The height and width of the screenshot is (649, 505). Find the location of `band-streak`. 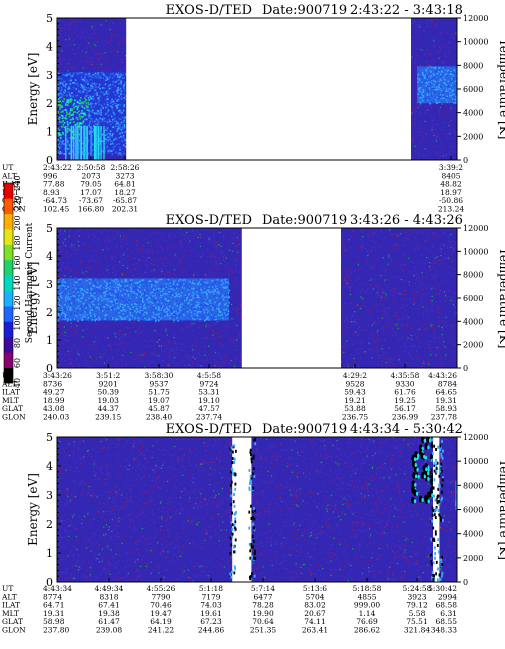

band-streak is located at coordinates (84, 142).